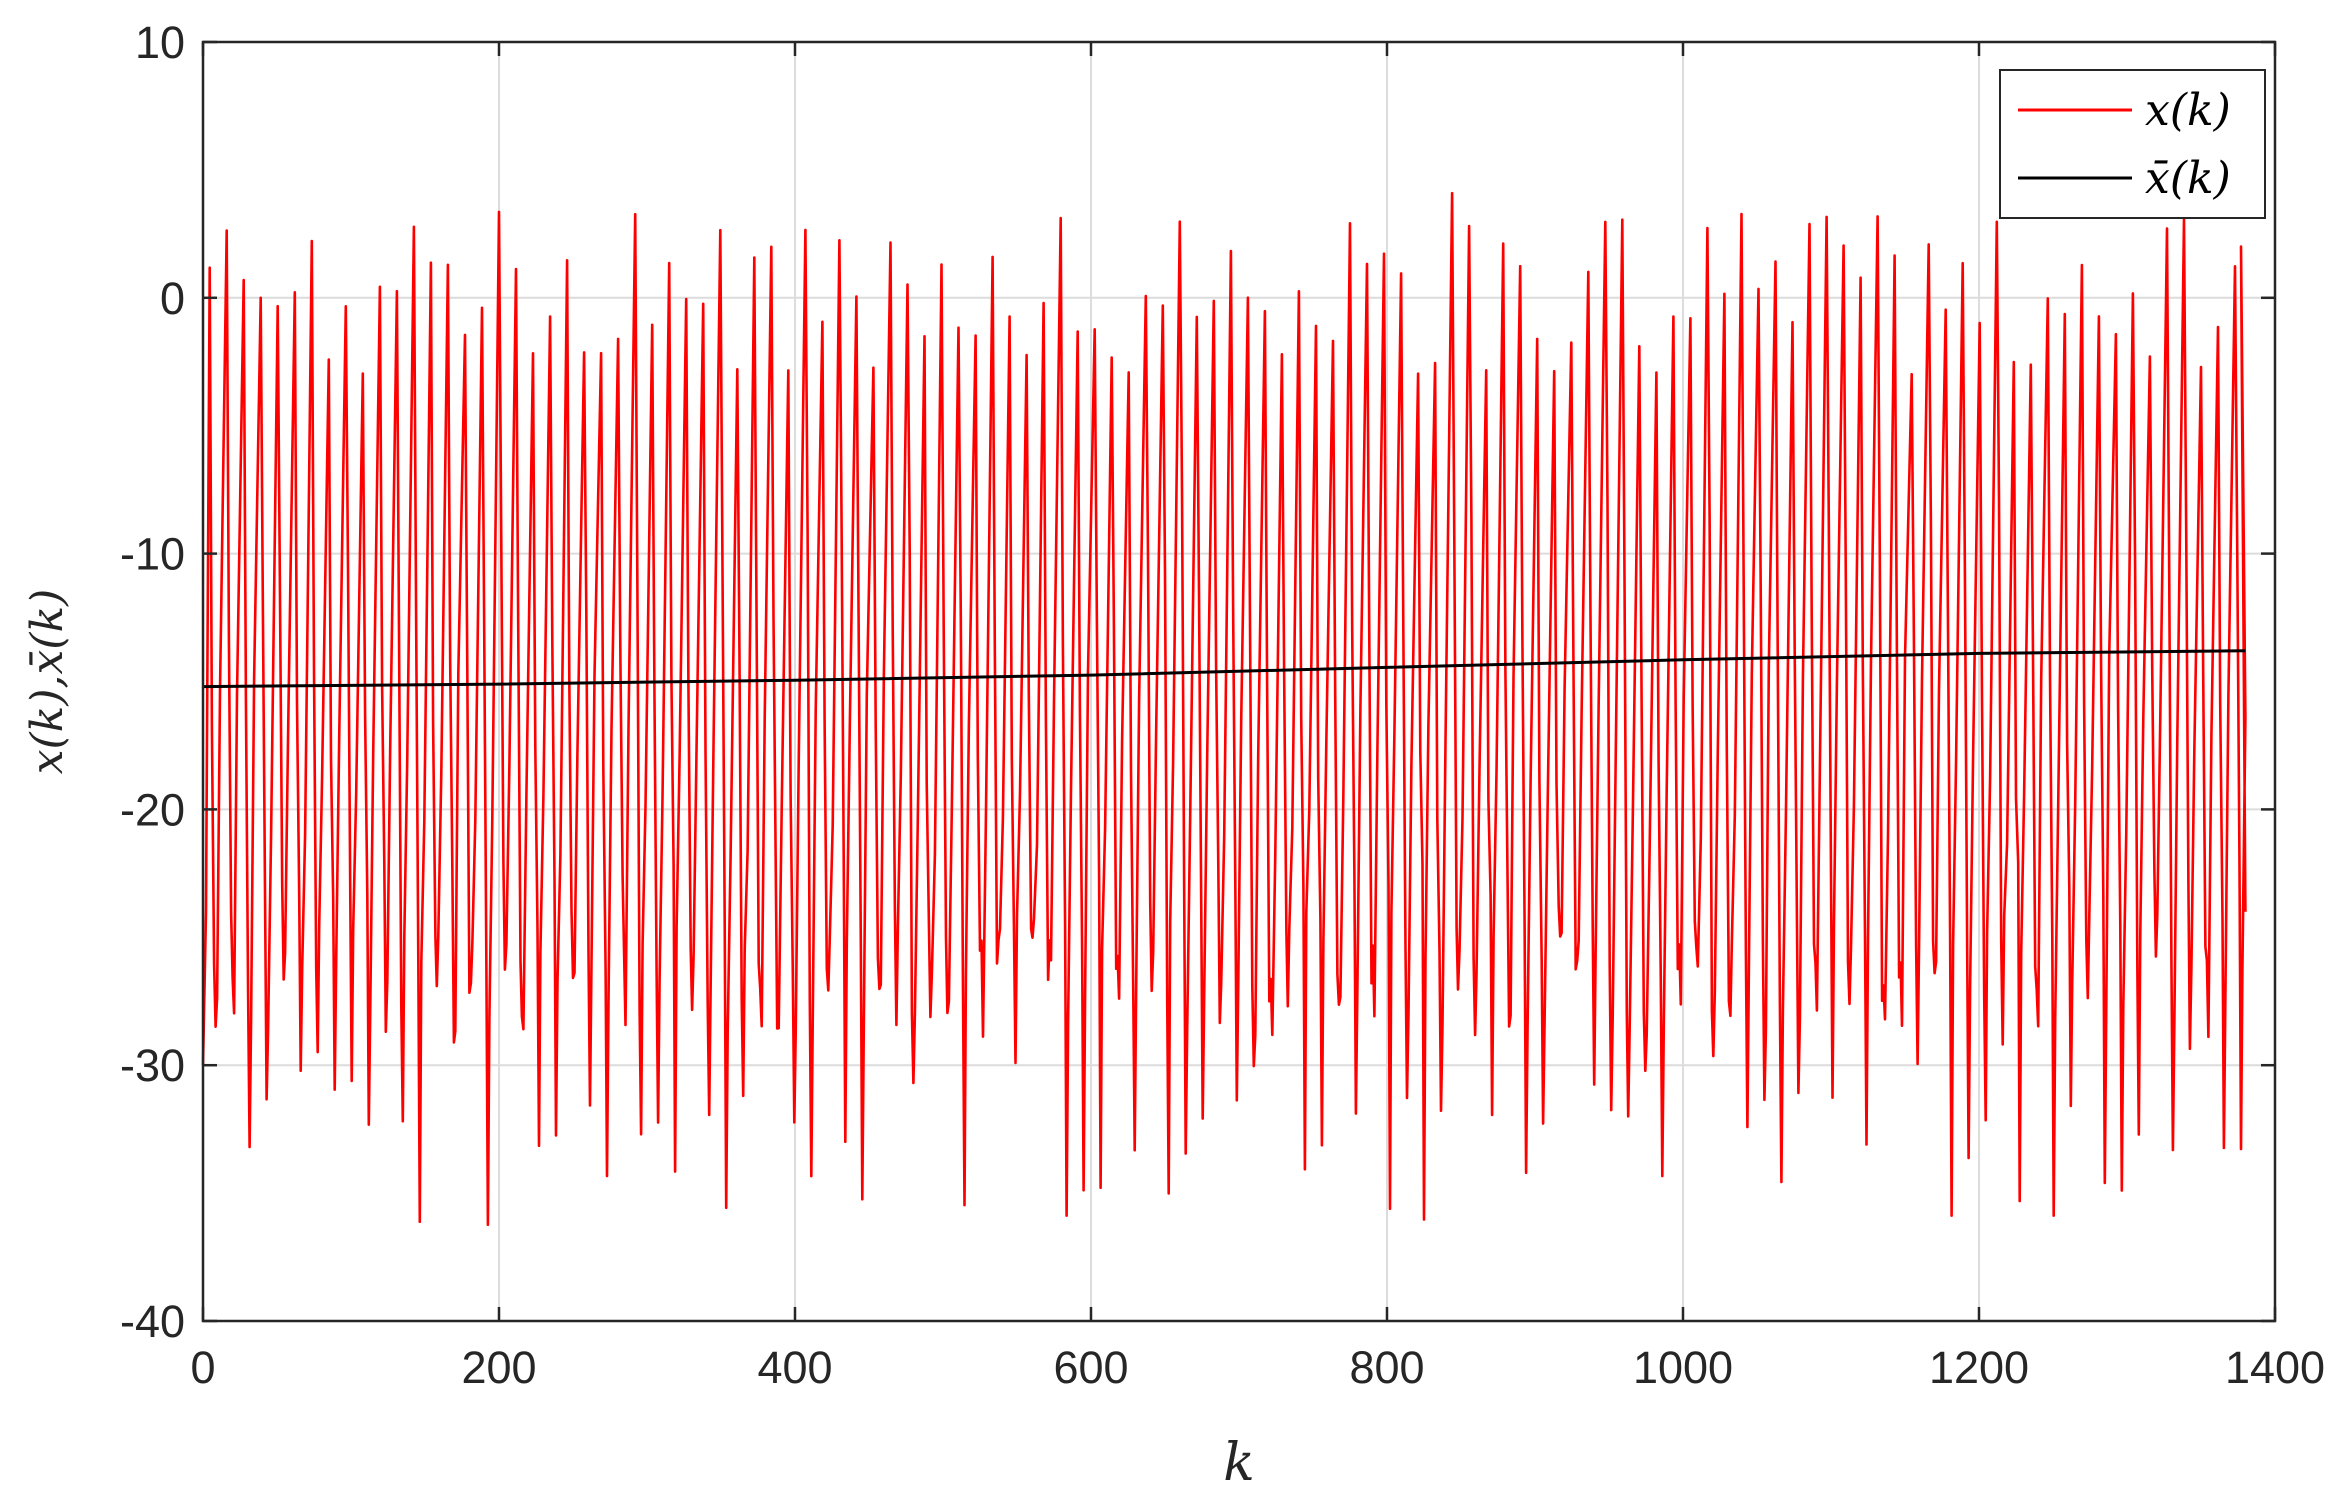  What do you see at coordinates (498, 1367) in the screenshot?
I see `x-tick-label: 200` at bounding box center [498, 1367].